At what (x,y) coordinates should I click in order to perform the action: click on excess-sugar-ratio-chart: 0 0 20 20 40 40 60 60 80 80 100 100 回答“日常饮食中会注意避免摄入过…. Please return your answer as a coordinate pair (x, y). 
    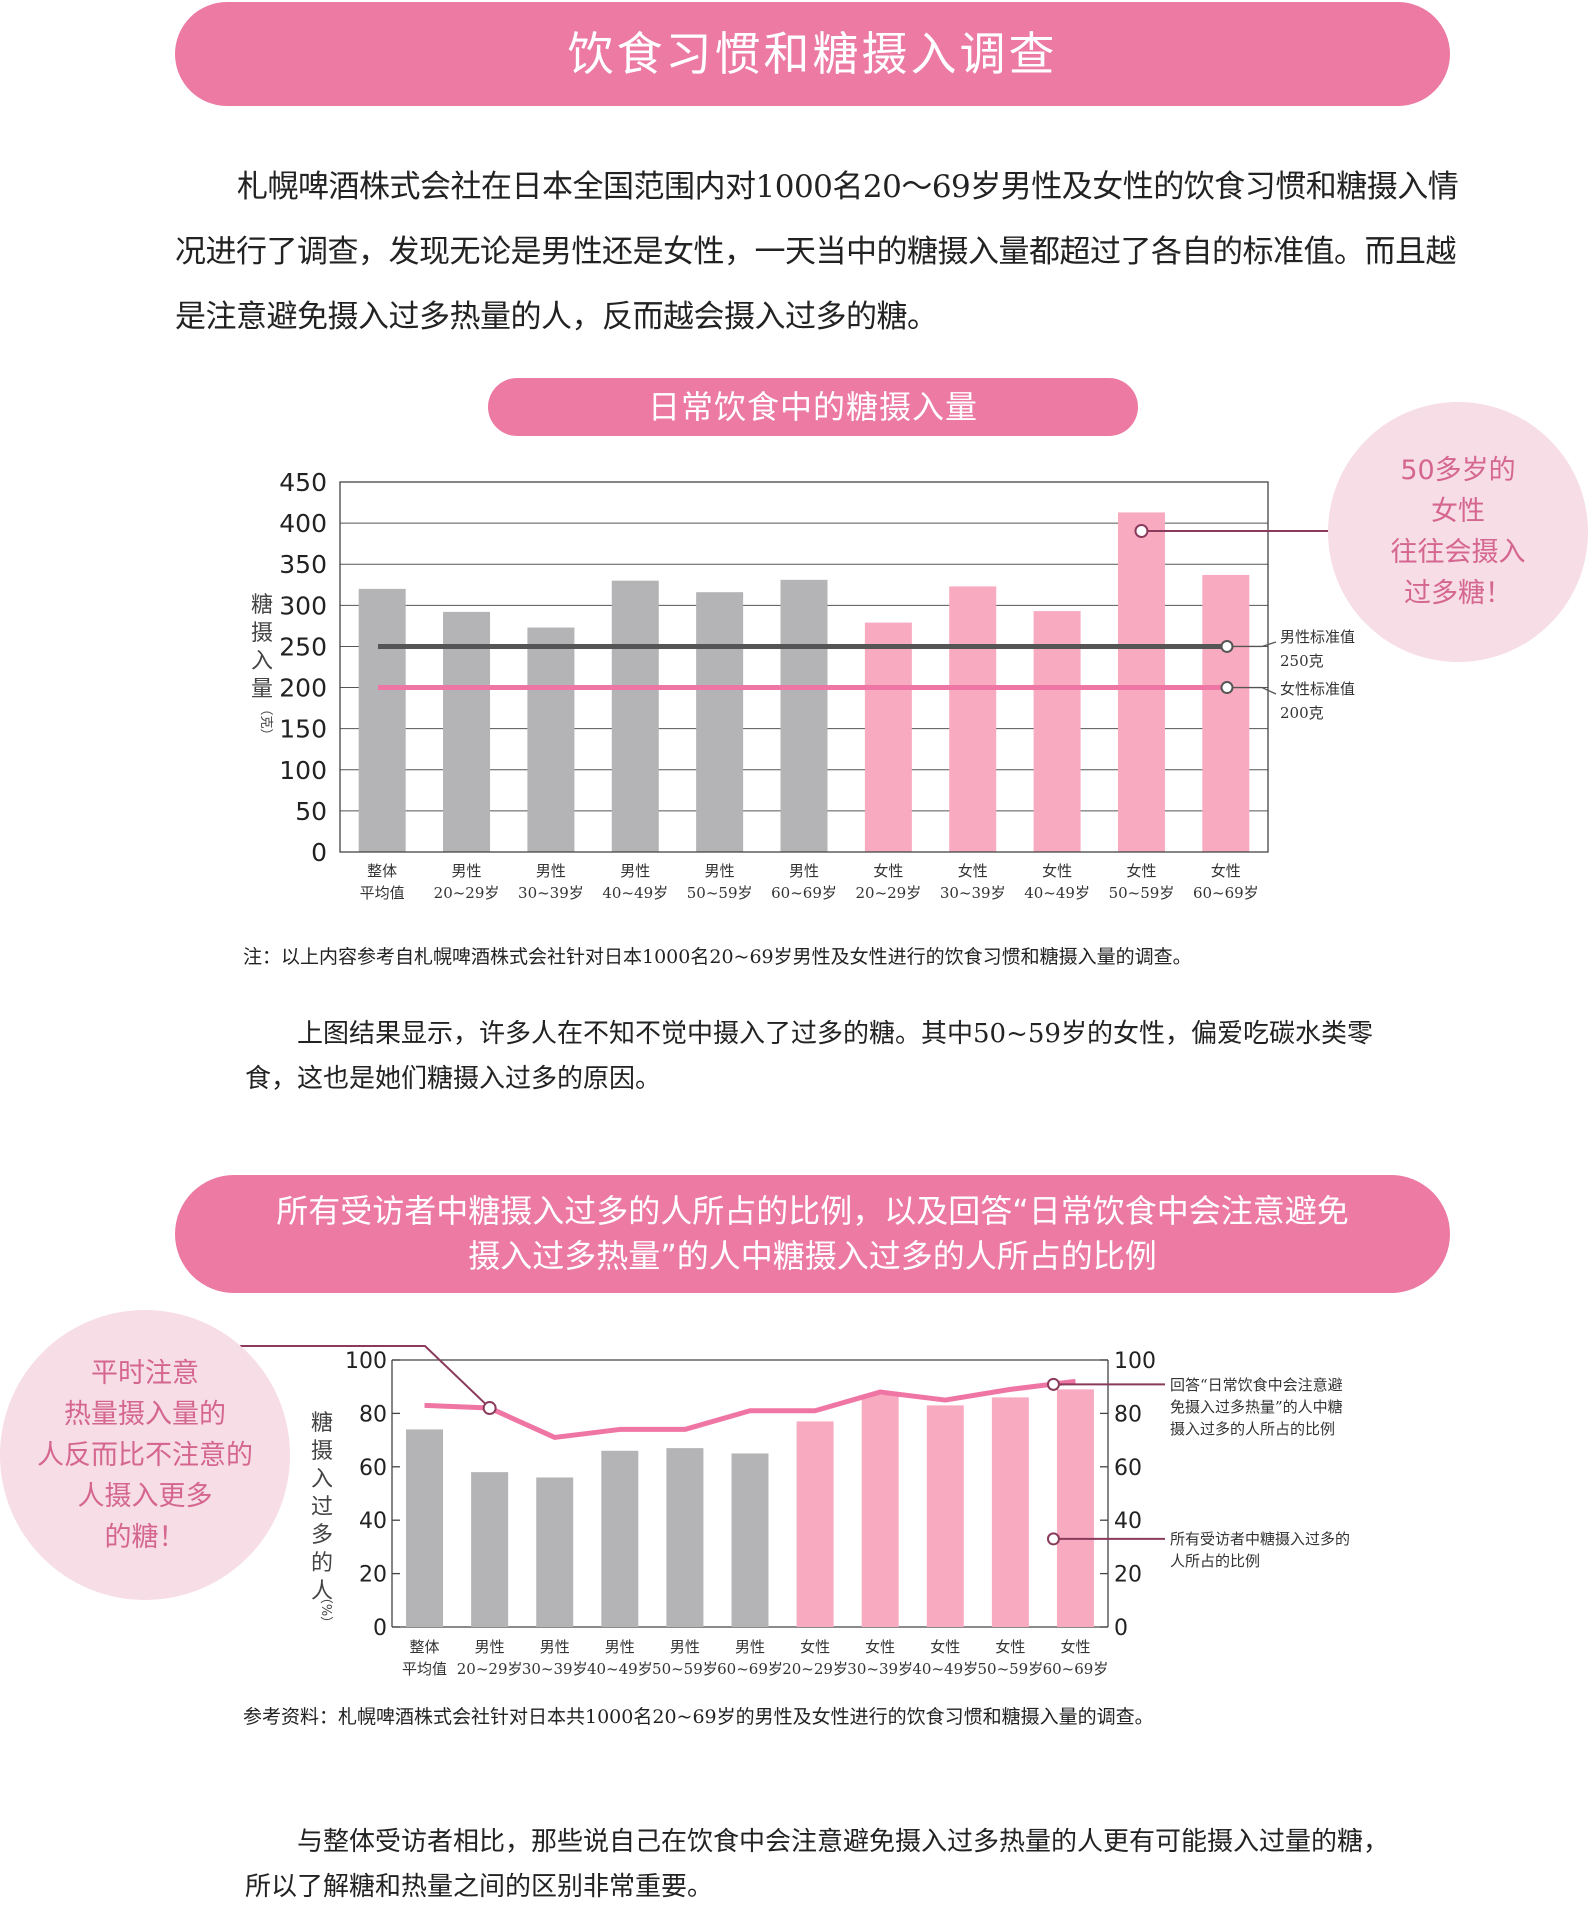
    Looking at the image, I should click on (795, 1511).